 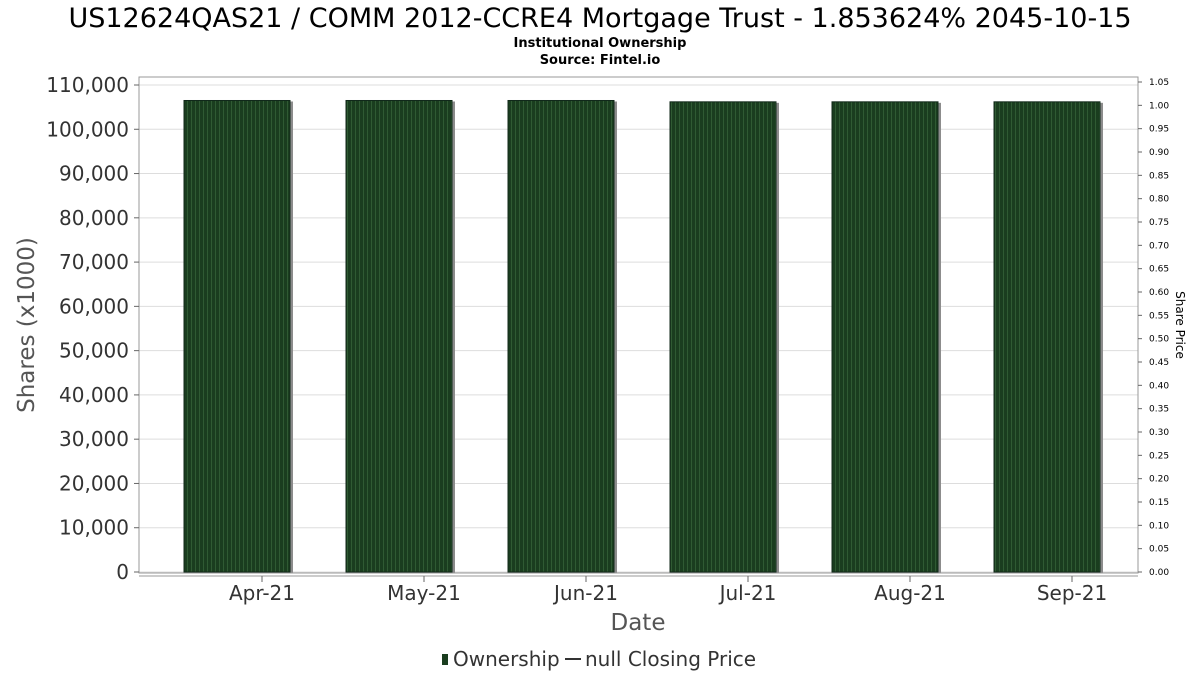 I want to click on y-axis-label: Shares (x1000), so click(x=27, y=325).